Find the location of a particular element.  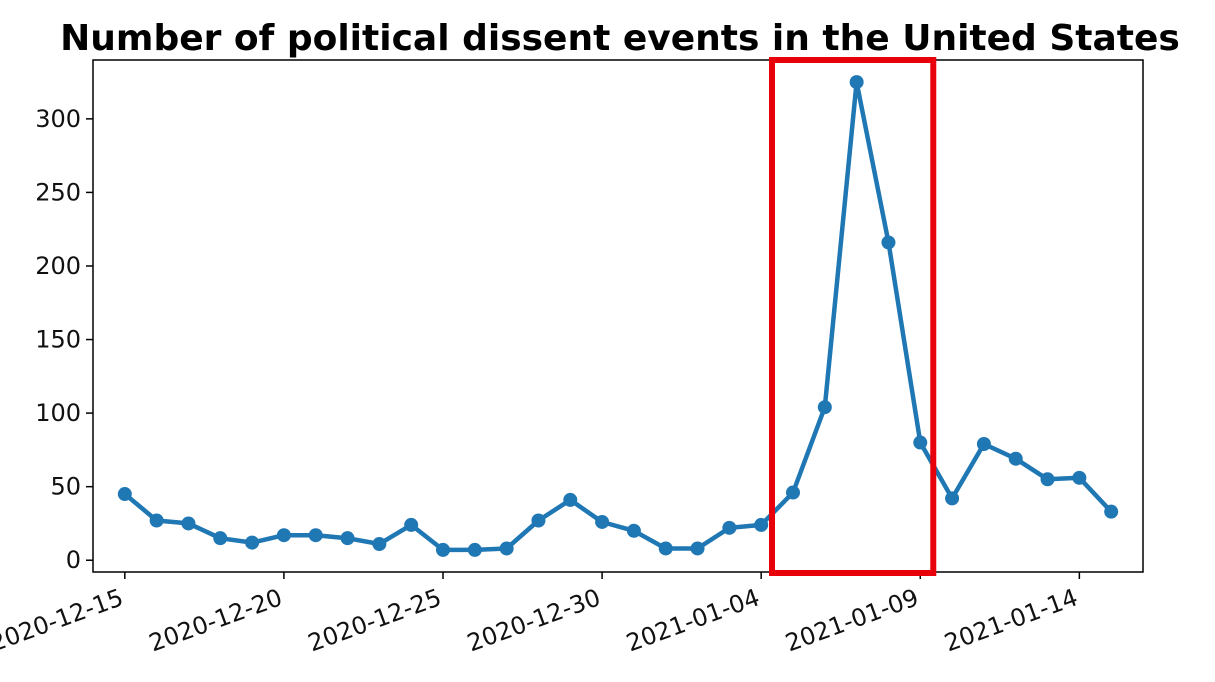

x-tick-label: 2020-12-15 is located at coordinates (63, 620).